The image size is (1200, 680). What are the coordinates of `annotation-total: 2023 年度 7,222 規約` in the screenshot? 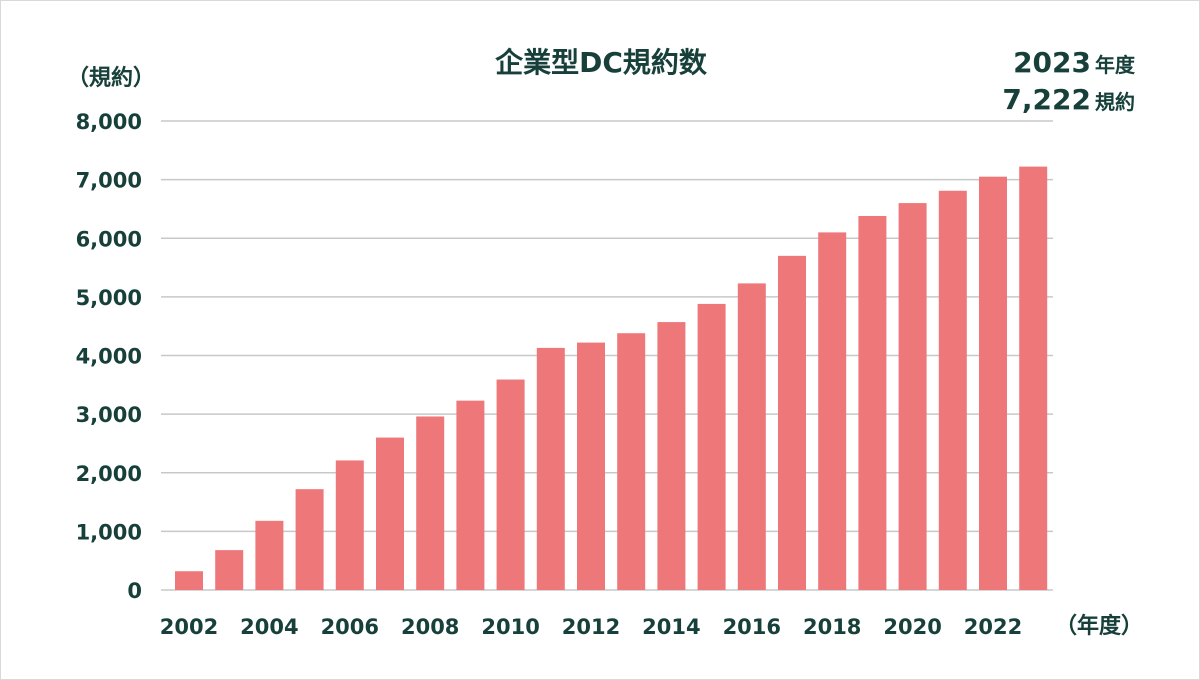 It's located at (1069, 81).